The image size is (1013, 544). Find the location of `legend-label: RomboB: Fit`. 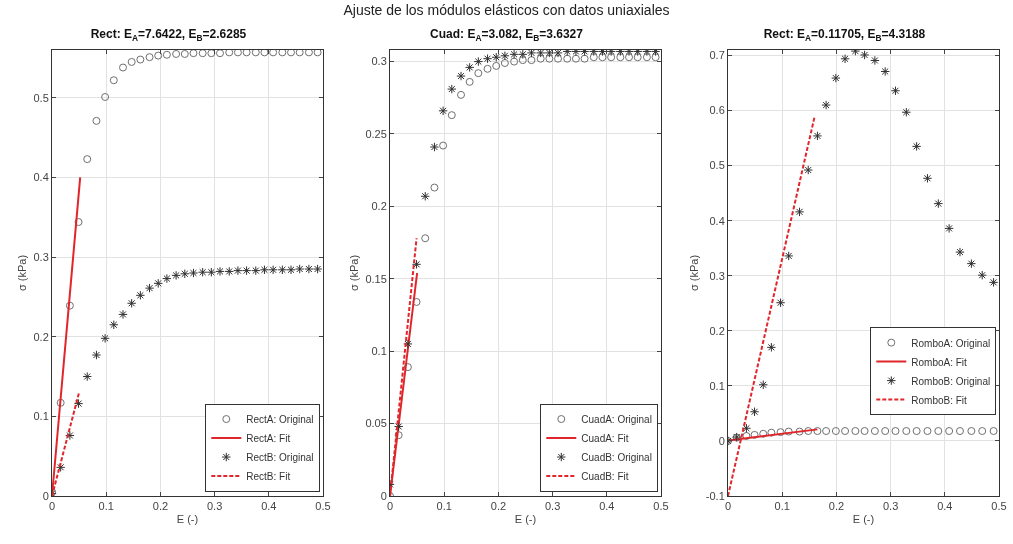

legend-label: RomboB: Fit is located at coordinates (939, 400).